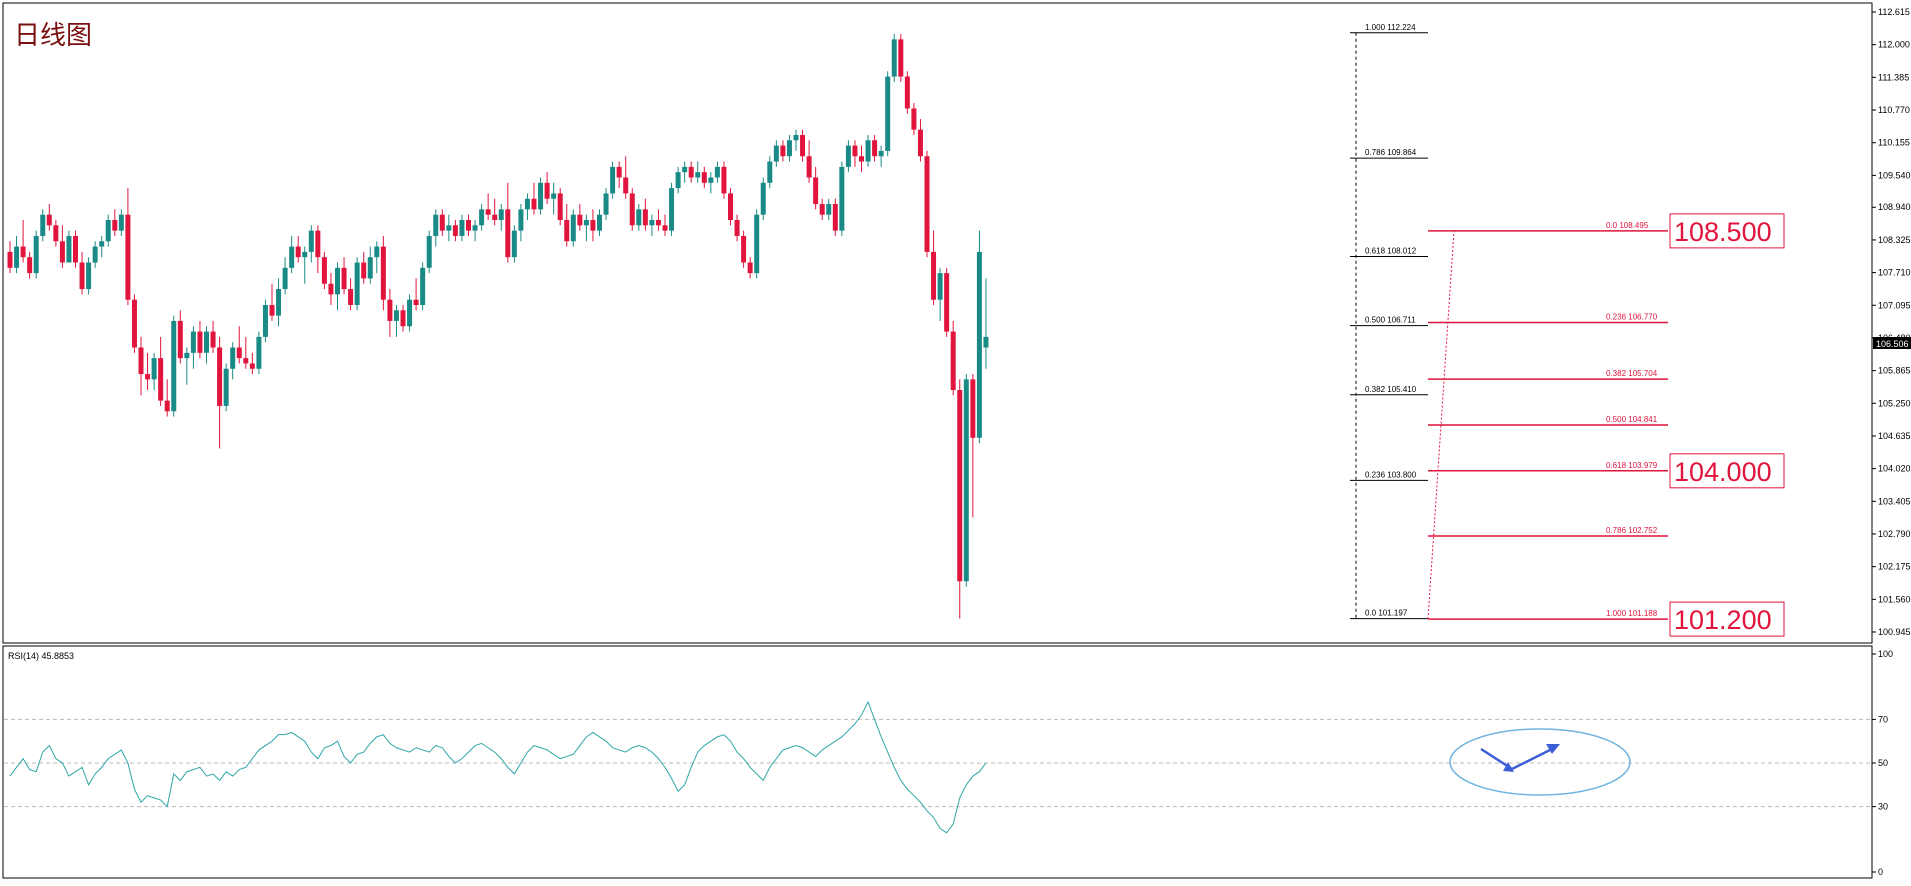 The image size is (1911, 886). I want to click on price-tick-label: 109.540, so click(1894, 175).